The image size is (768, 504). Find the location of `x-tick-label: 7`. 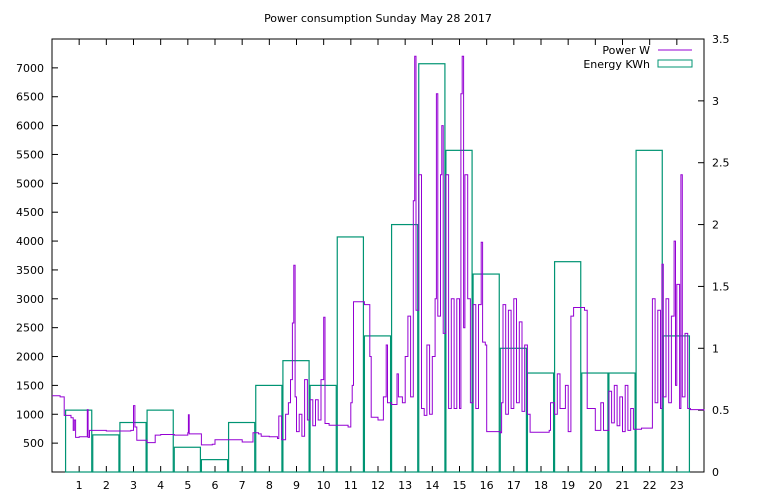

x-tick-label: 7 is located at coordinates (242, 485).